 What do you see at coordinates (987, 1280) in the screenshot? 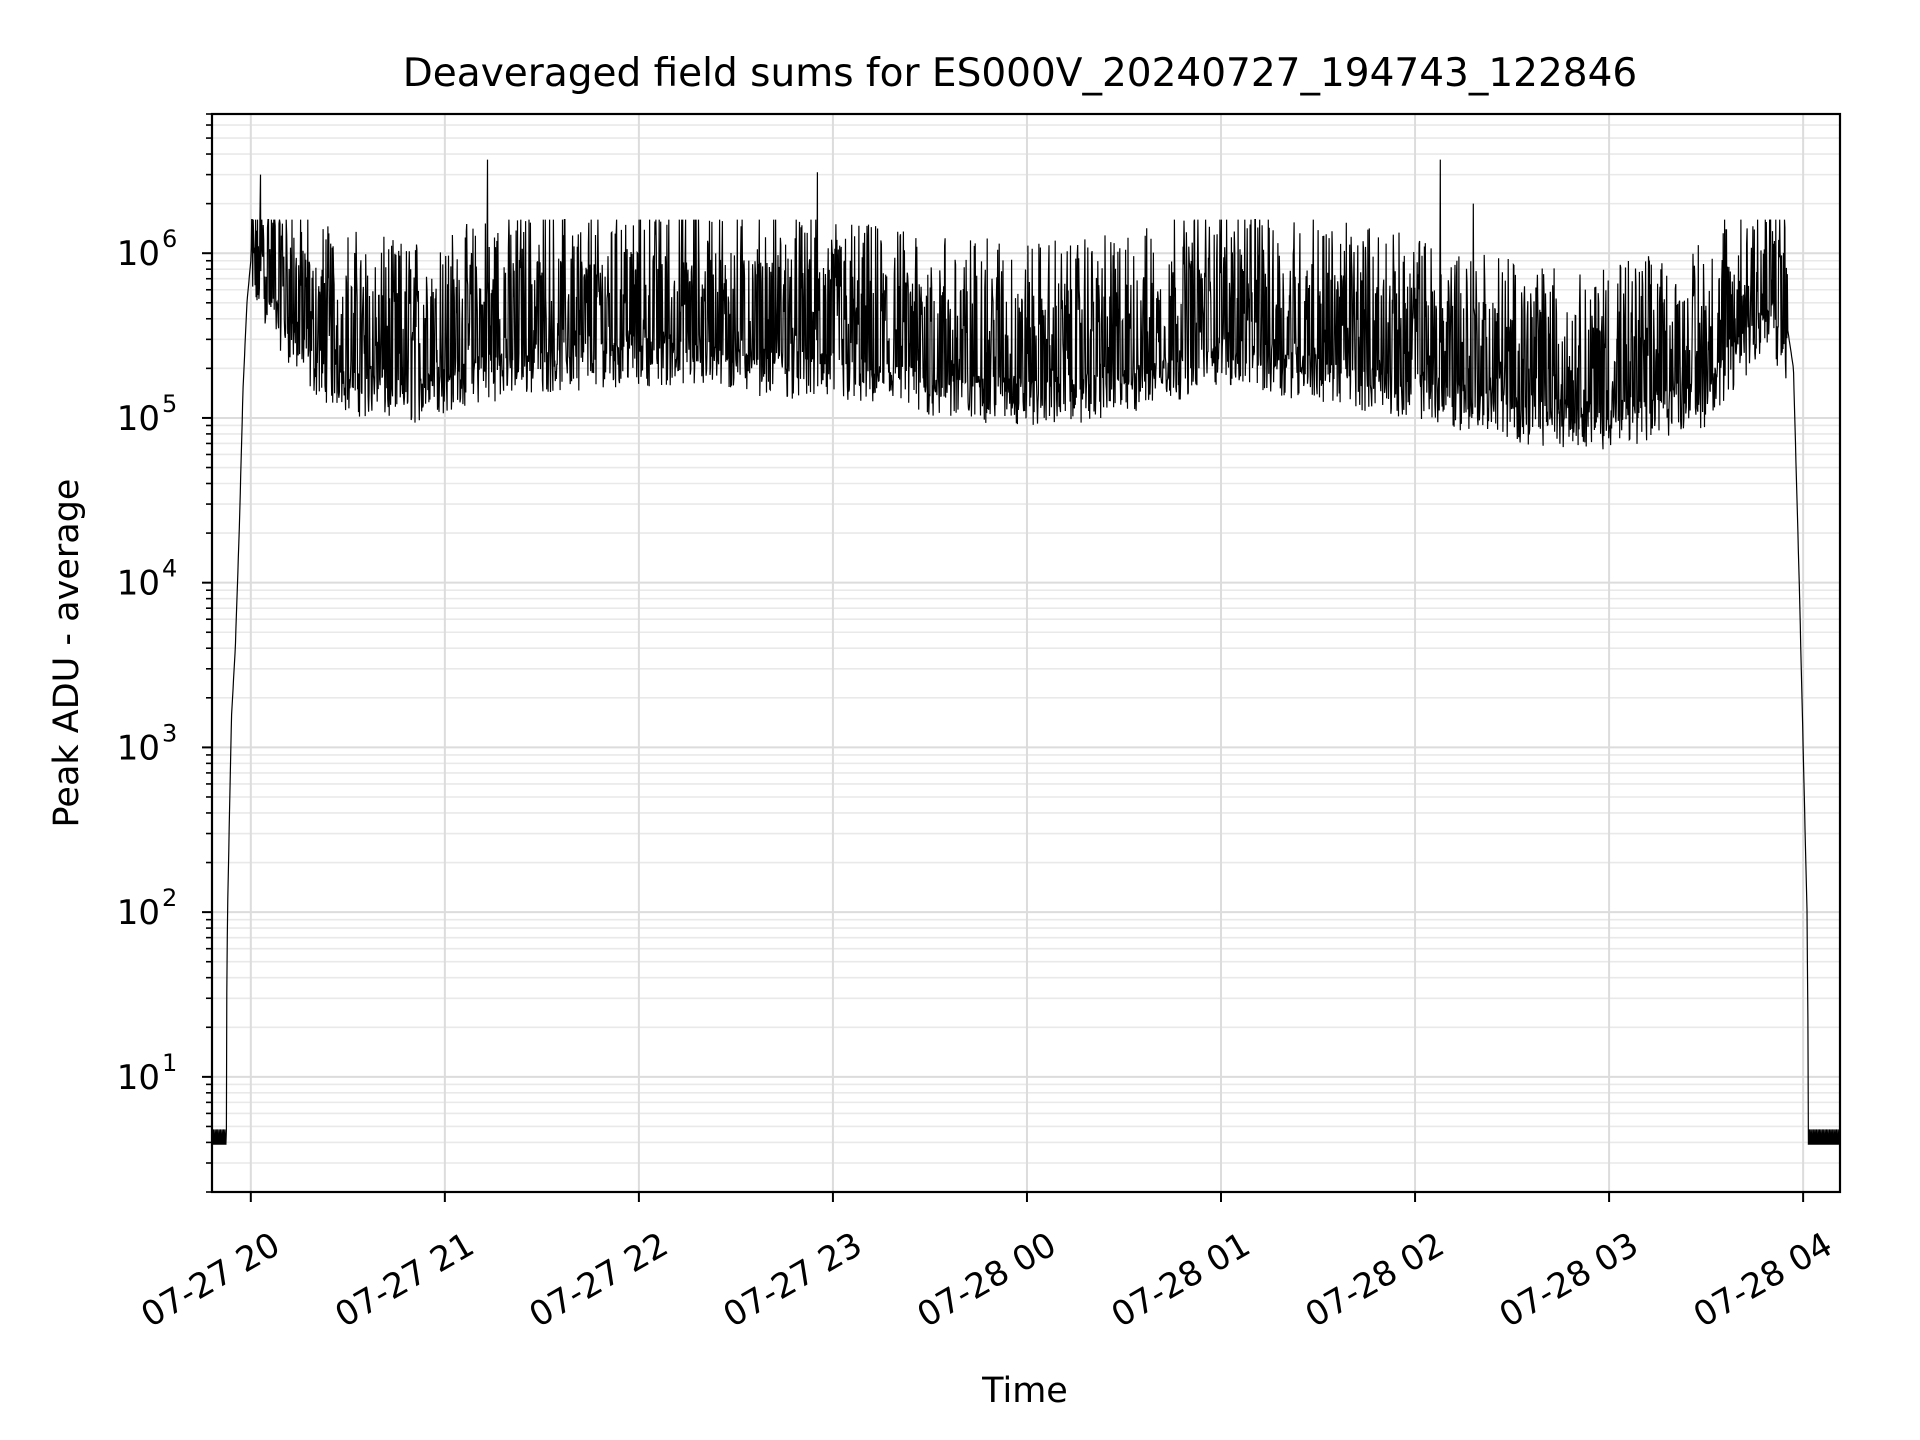
I see `x-tick-label: 07-28 00` at bounding box center [987, 1280].